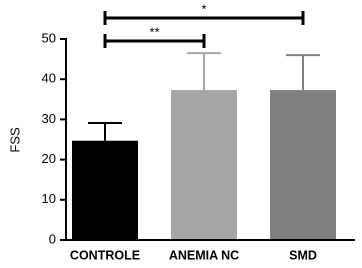 This screenshot has width=362, height=268. I want to click on y-tick-label: 20, so click(49, 158).